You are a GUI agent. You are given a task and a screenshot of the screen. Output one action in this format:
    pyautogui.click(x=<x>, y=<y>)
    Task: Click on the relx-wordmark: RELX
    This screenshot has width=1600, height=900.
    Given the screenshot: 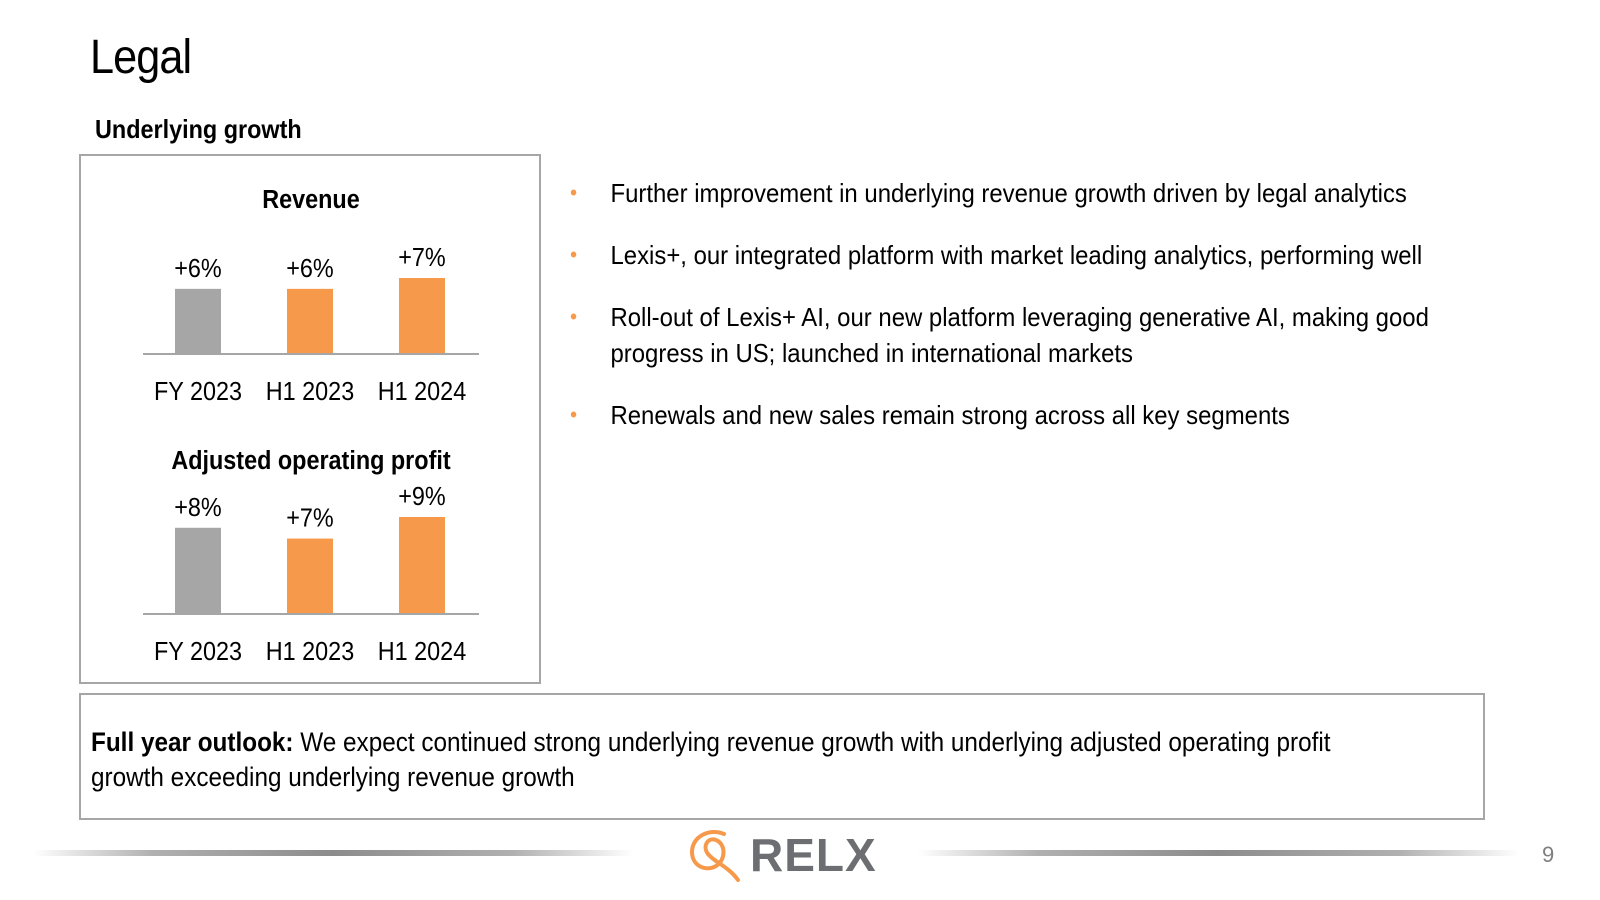 What is the action you would take?
    pyautogui.click(x=813, y=855)
    